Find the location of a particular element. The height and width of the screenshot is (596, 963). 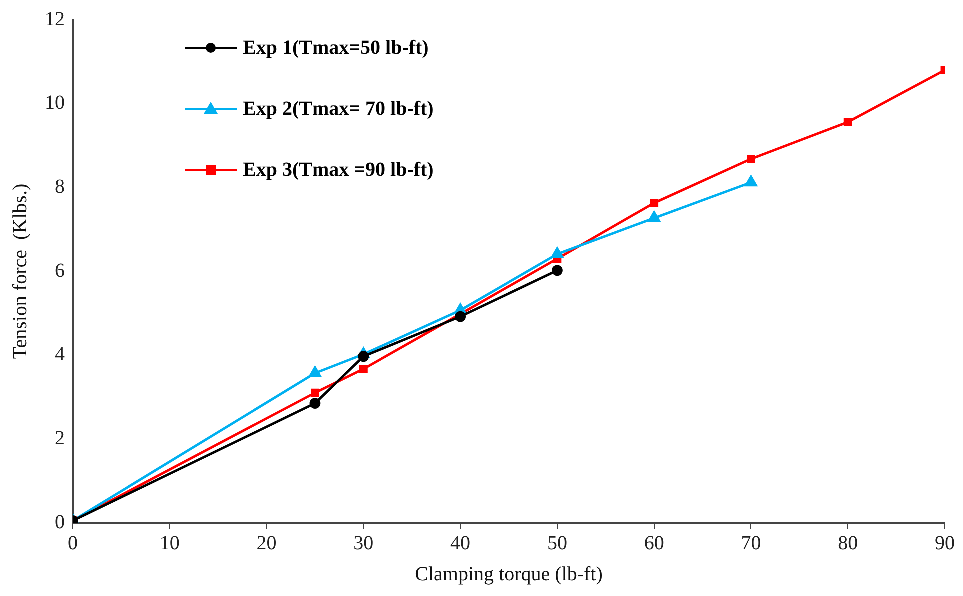

y-tick-label: 0 is located at coordinates (60, 522).